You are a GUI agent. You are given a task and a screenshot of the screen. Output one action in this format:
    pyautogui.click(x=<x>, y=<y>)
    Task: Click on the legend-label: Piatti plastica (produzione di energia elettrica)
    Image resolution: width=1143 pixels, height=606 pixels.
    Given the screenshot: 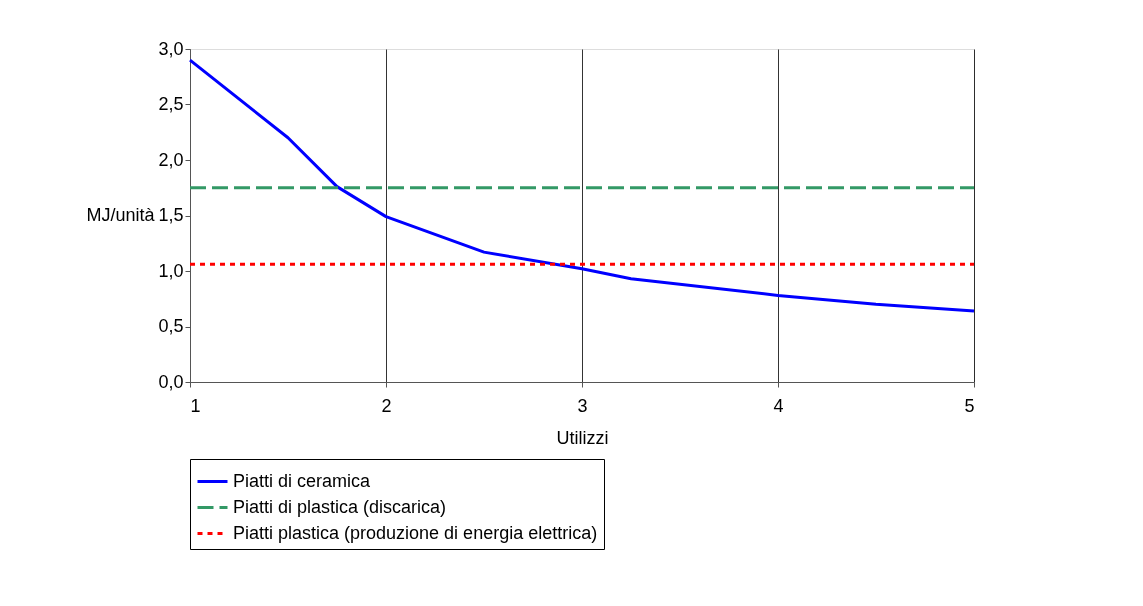 What is the action you would take?
    pyautogui.click(x=415, y=532)
    